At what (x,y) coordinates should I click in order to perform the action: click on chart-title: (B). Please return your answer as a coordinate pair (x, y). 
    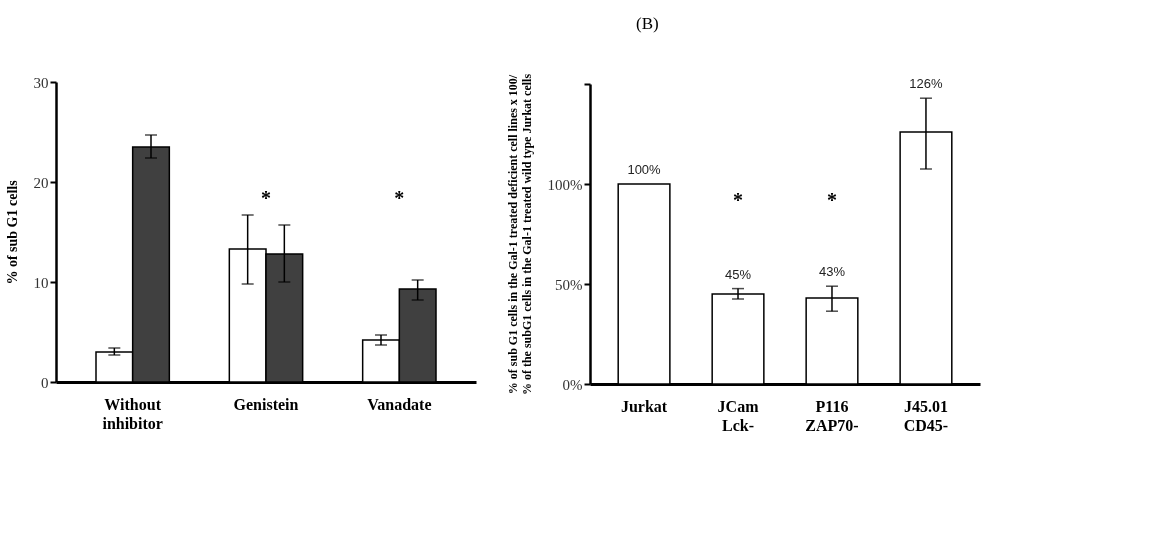
    Looking at the image, I should click on (647, 24).